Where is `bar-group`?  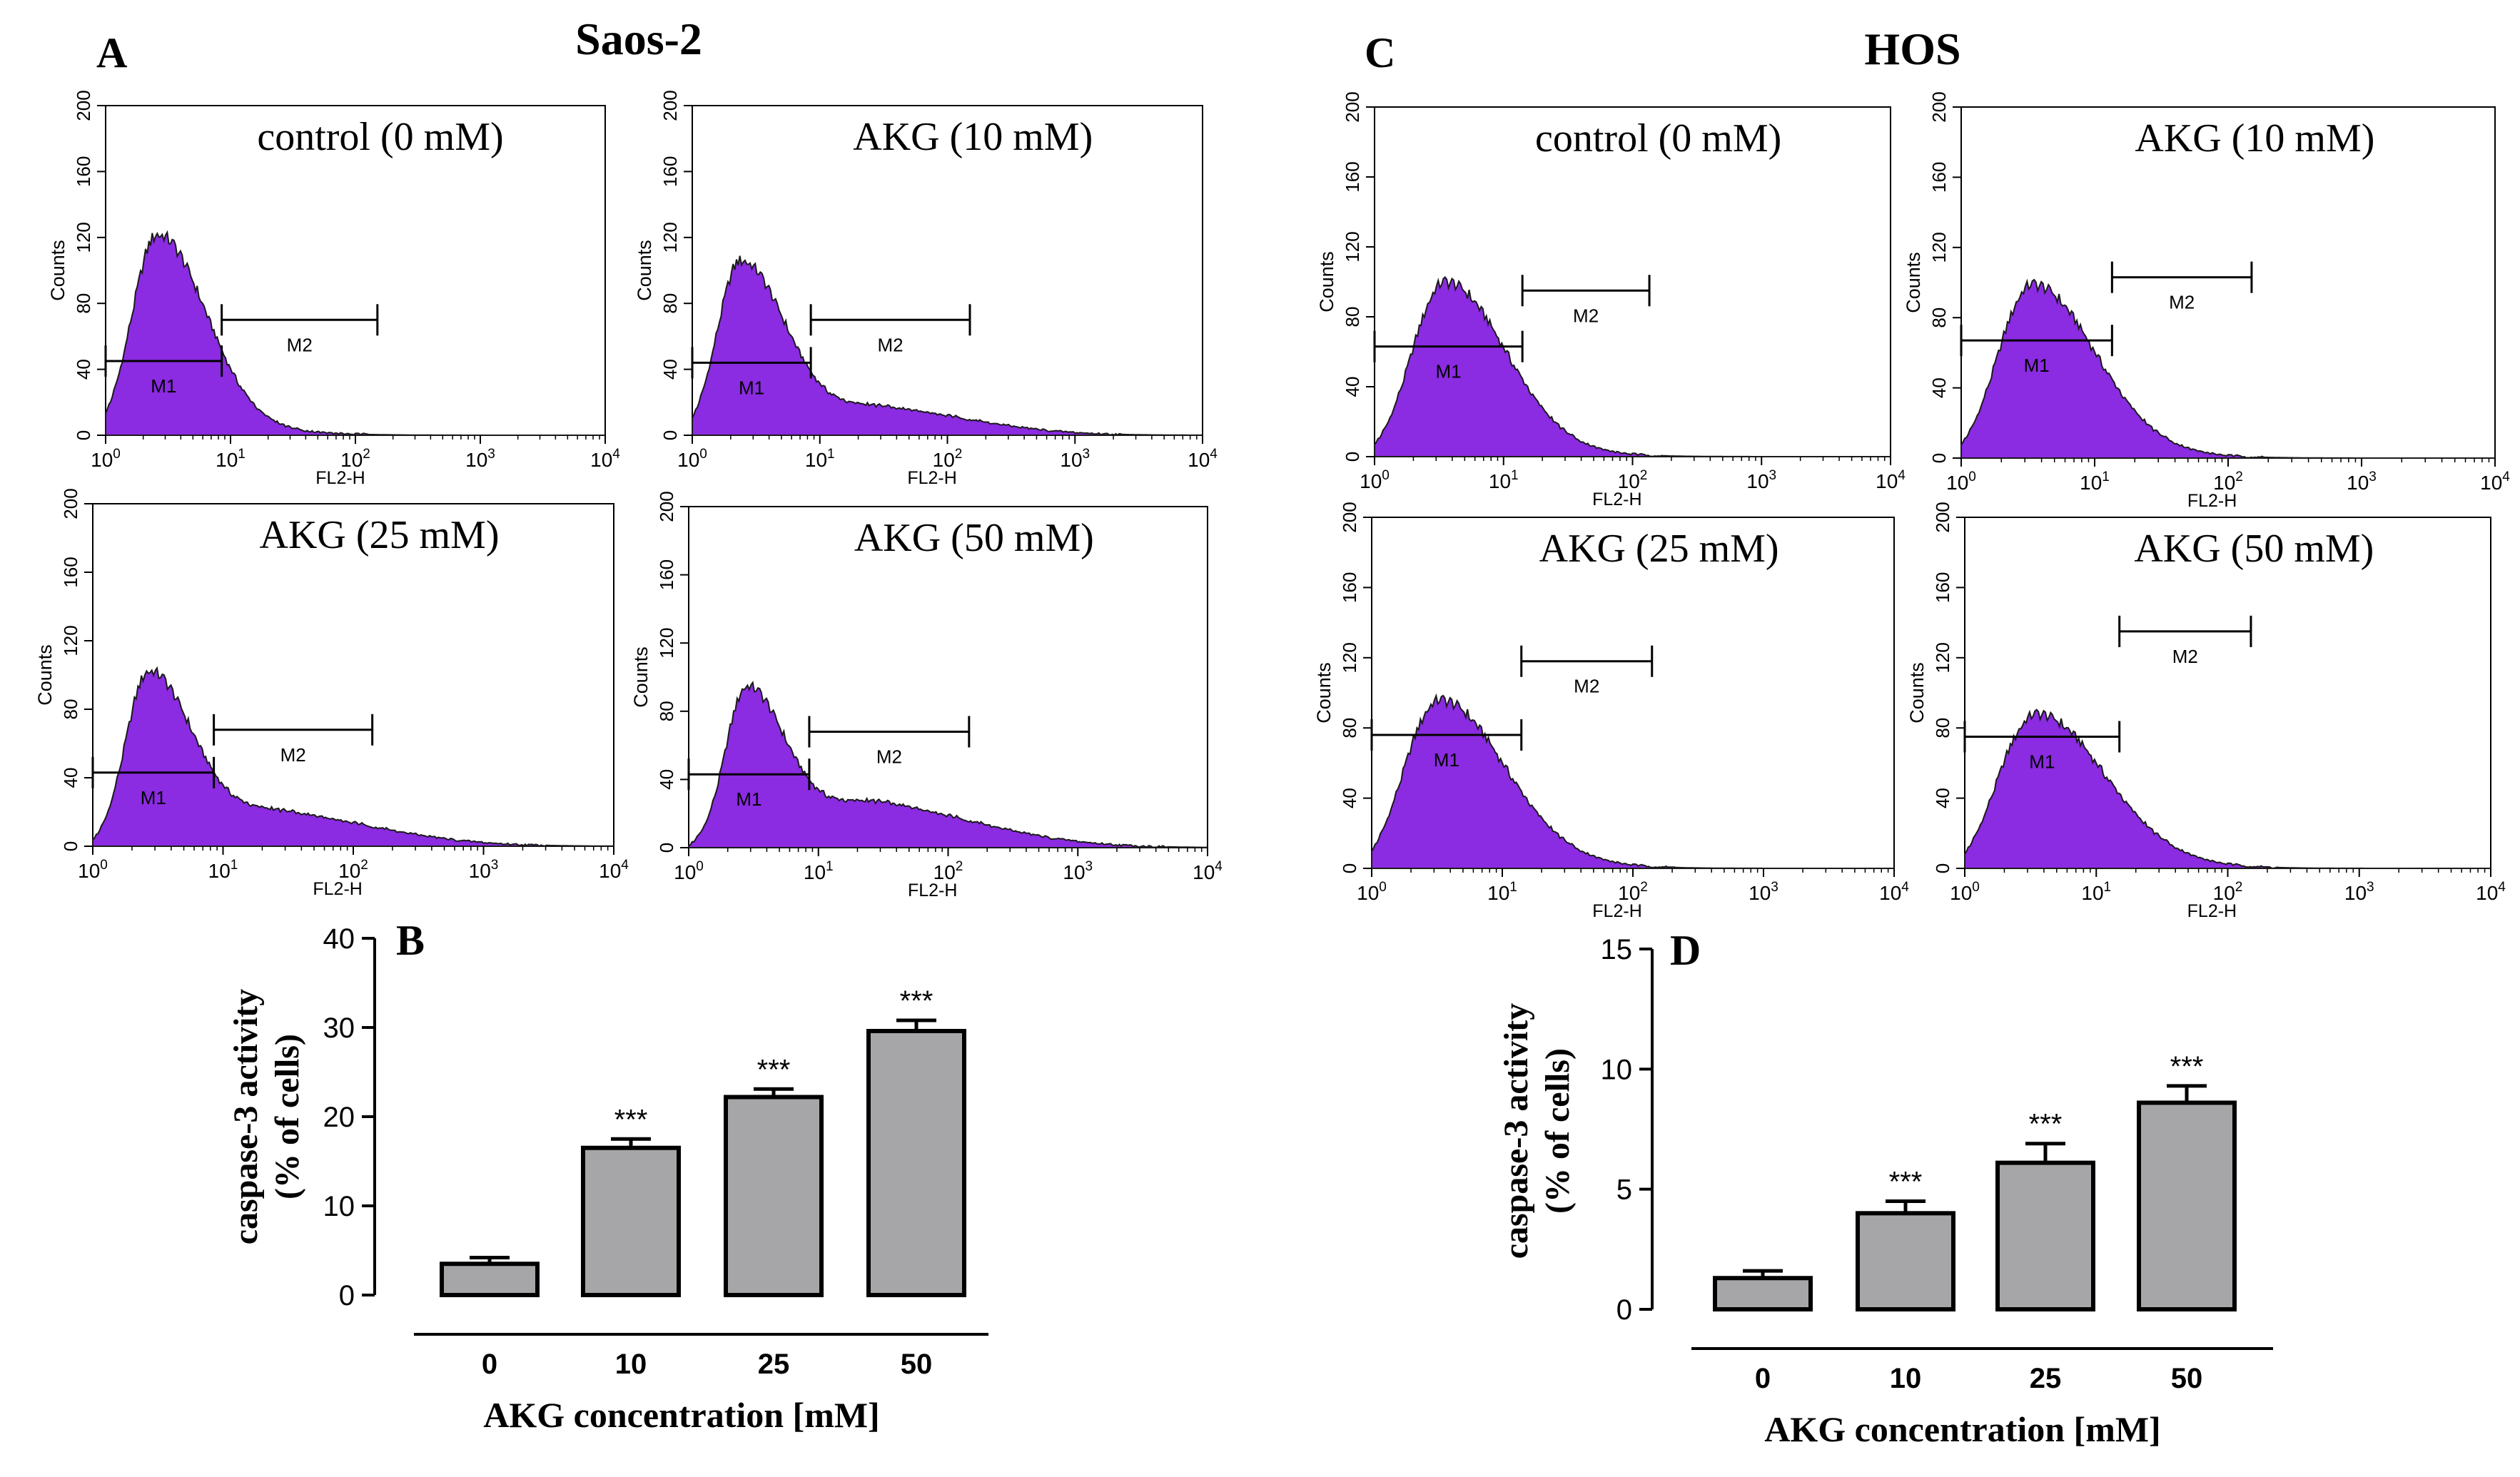 bar-group is located at coordinates (490, 1276).